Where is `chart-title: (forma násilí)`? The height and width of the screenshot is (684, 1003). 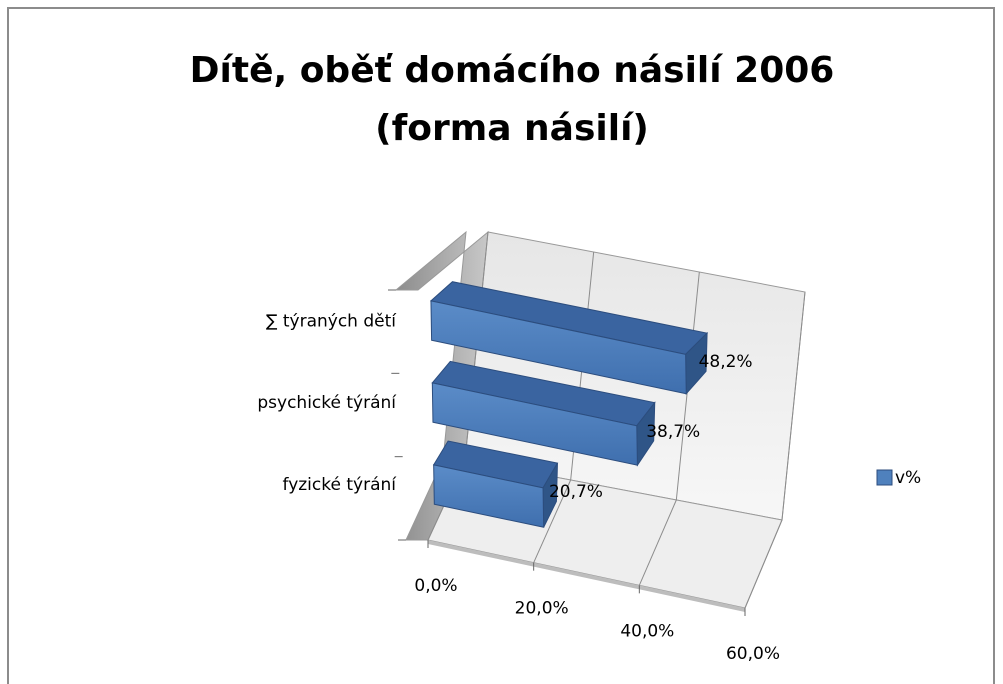
chart-title: (forma násilí) is located at coordinates (512, 128).